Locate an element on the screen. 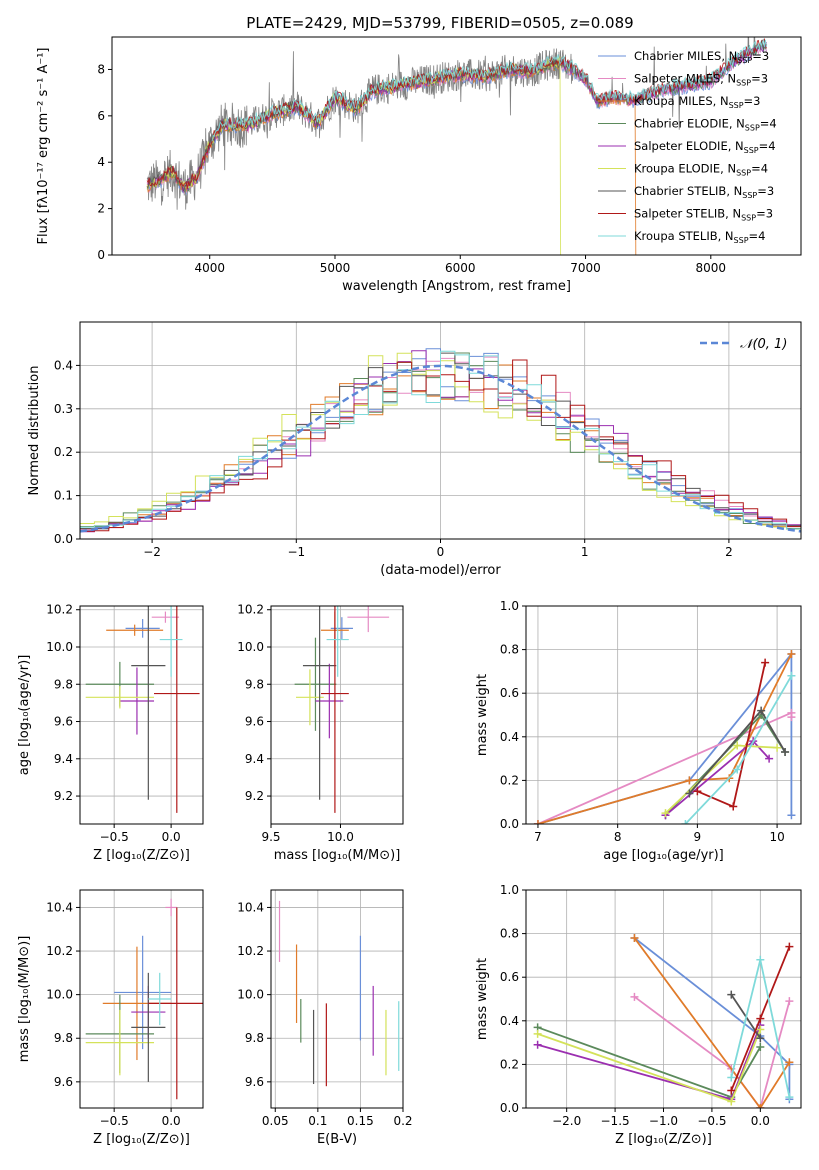  legend-label: Chabrier ELODIE, NSSP=4 is located at coordinates (705, 125).